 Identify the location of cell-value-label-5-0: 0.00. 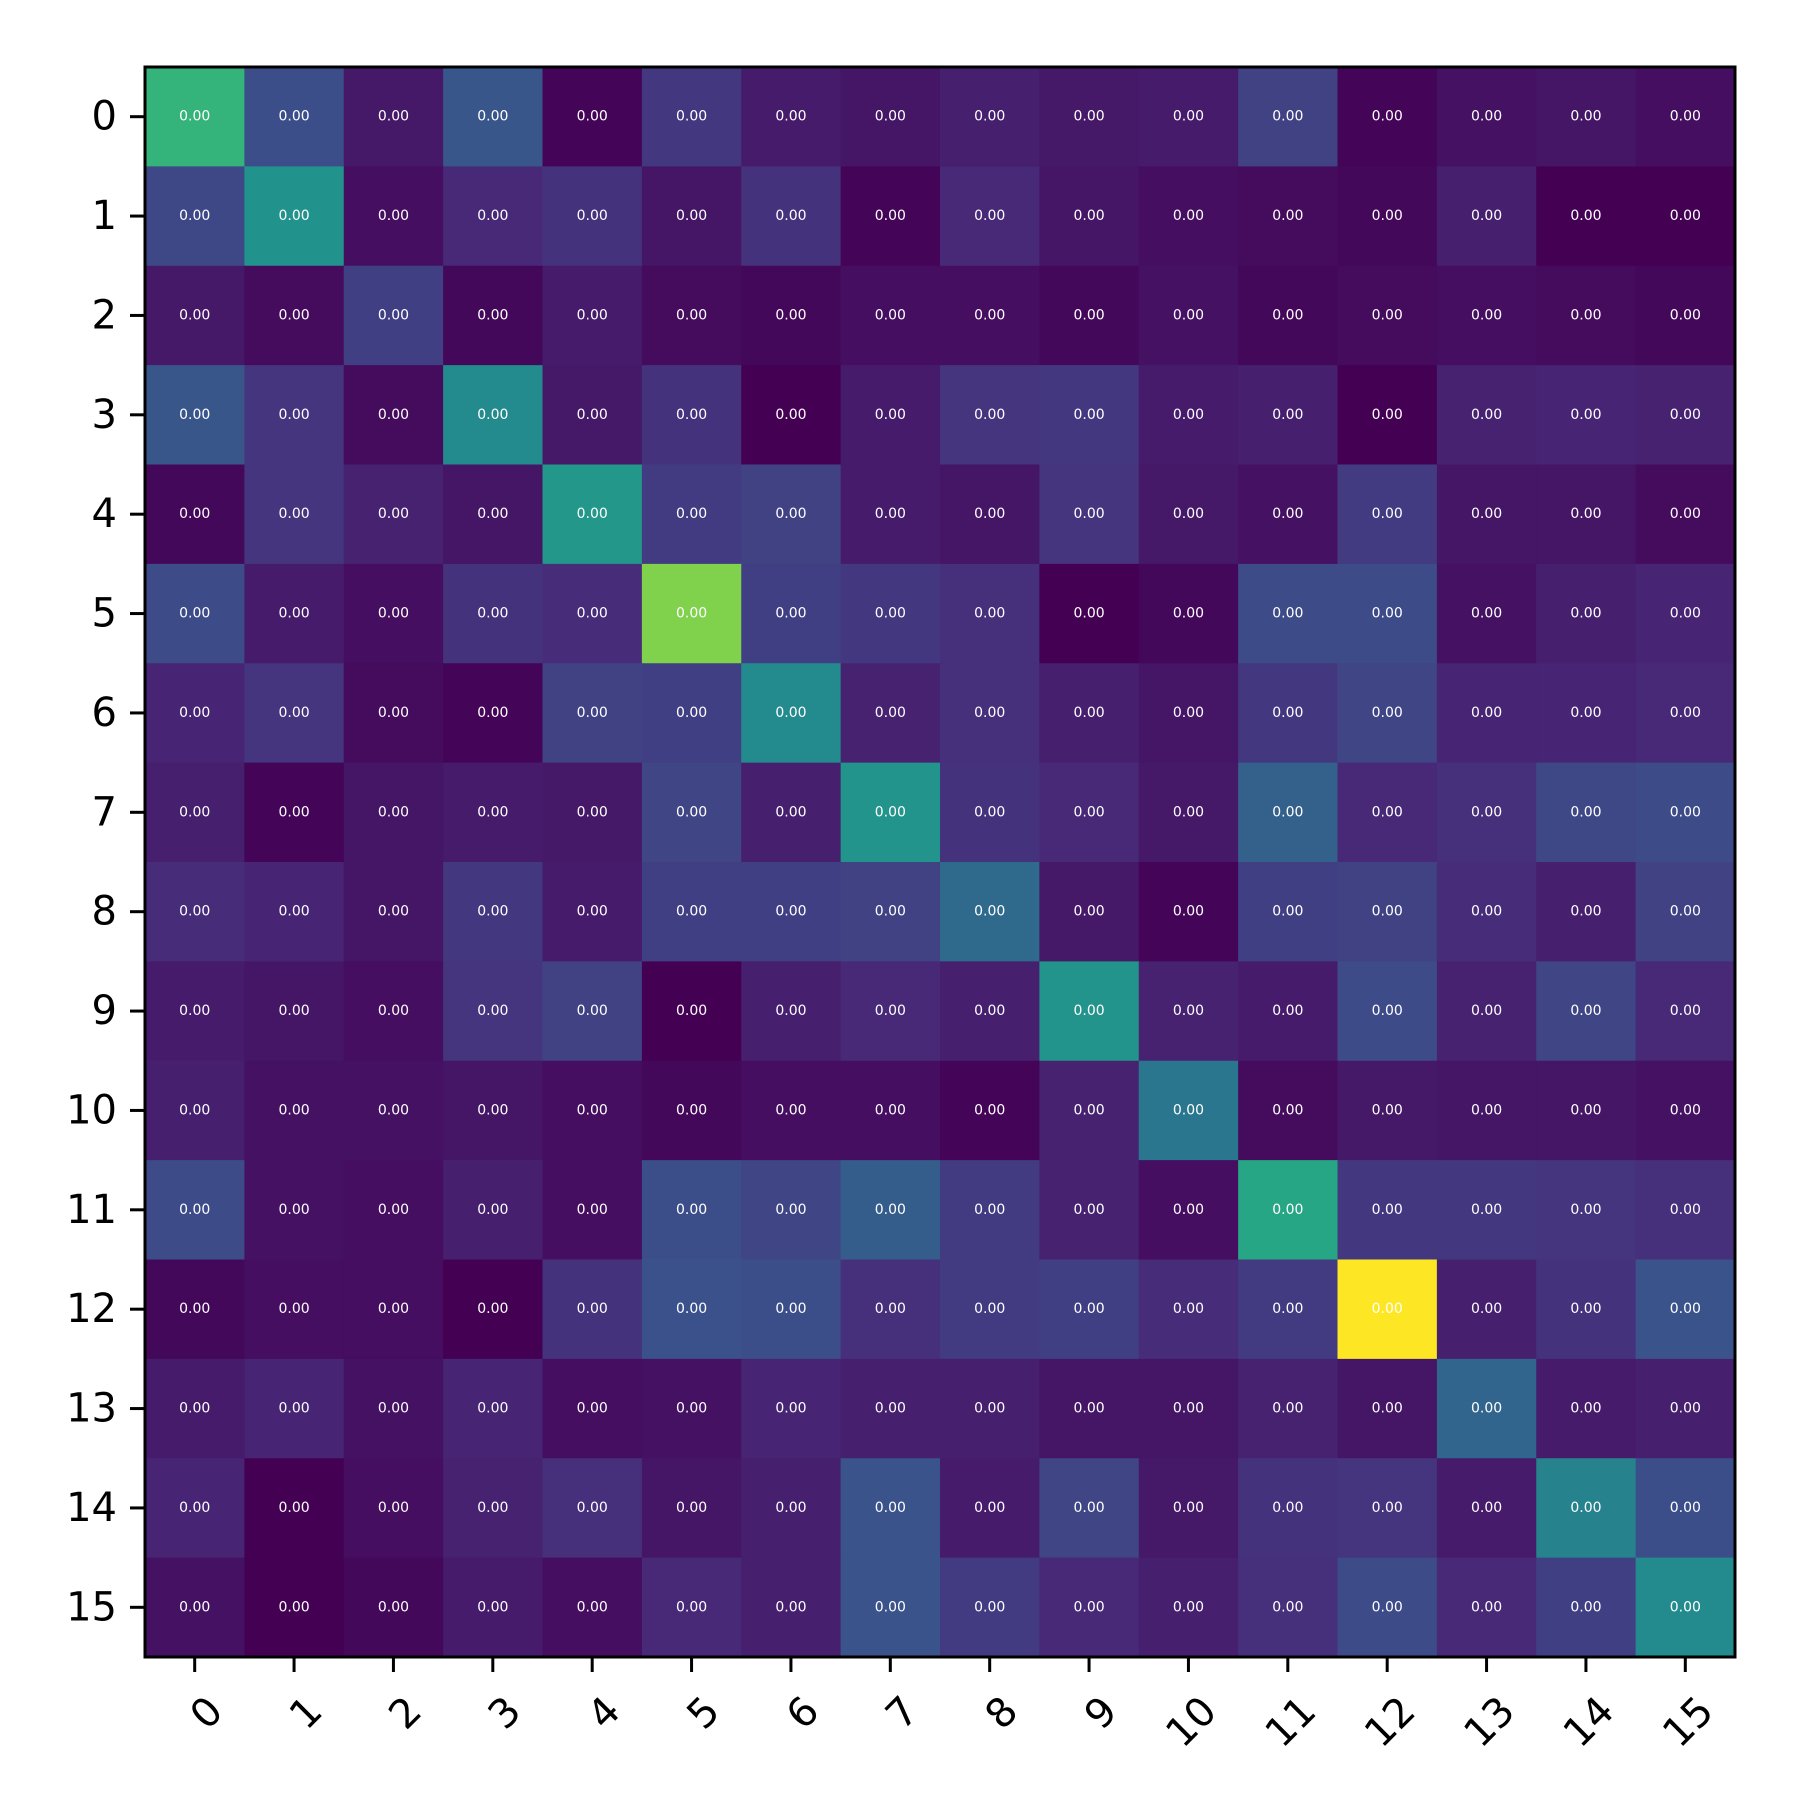
(194, 614).